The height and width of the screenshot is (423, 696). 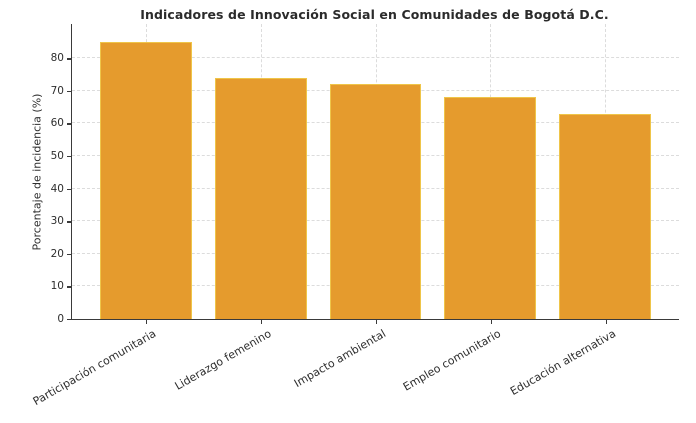 What do you see at coordinates (57, 90) in the screenshot?
I see `y-tick-label: 70` at bounding box center [57, 90].